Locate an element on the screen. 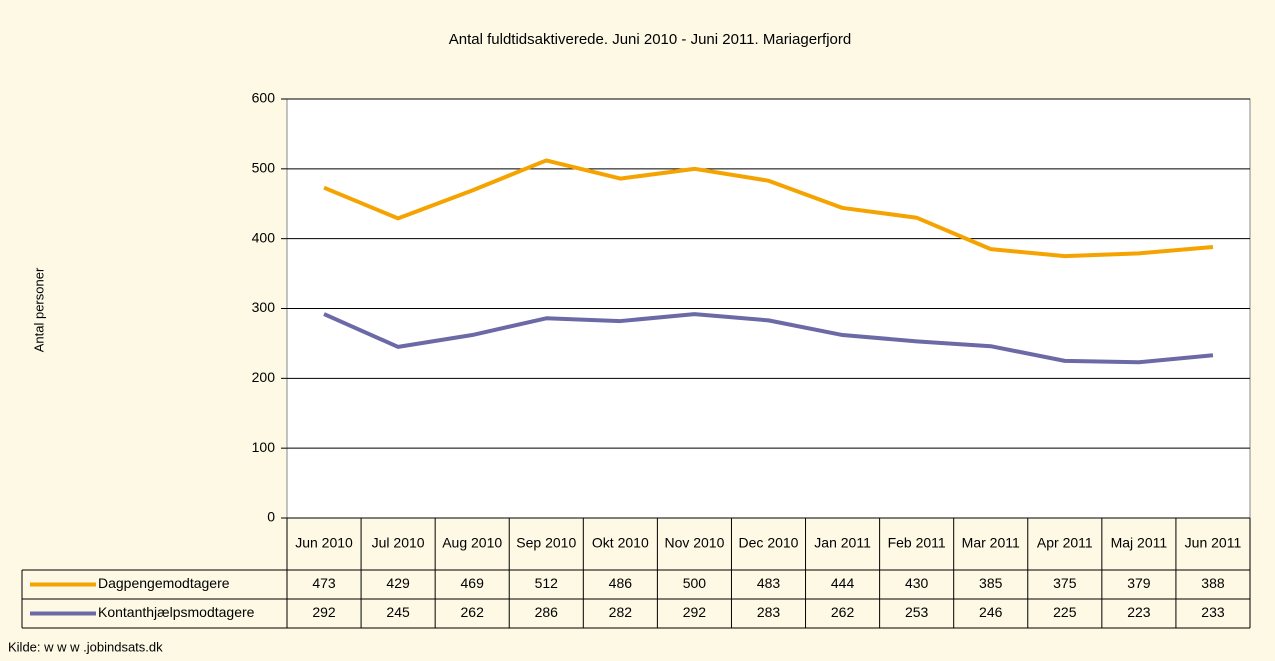  x-tick-label: Okt 2010 is located at coordinates (620, 543).